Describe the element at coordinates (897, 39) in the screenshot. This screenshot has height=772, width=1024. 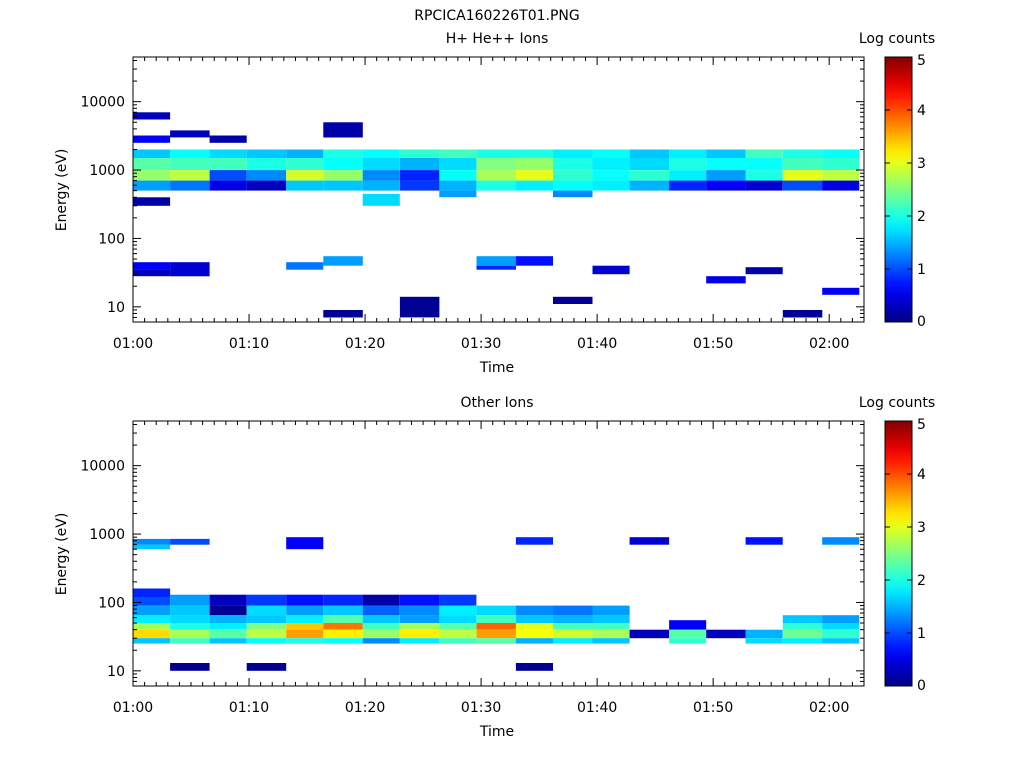
I see `panel-1-colorbar-label: Log counts` at that location.